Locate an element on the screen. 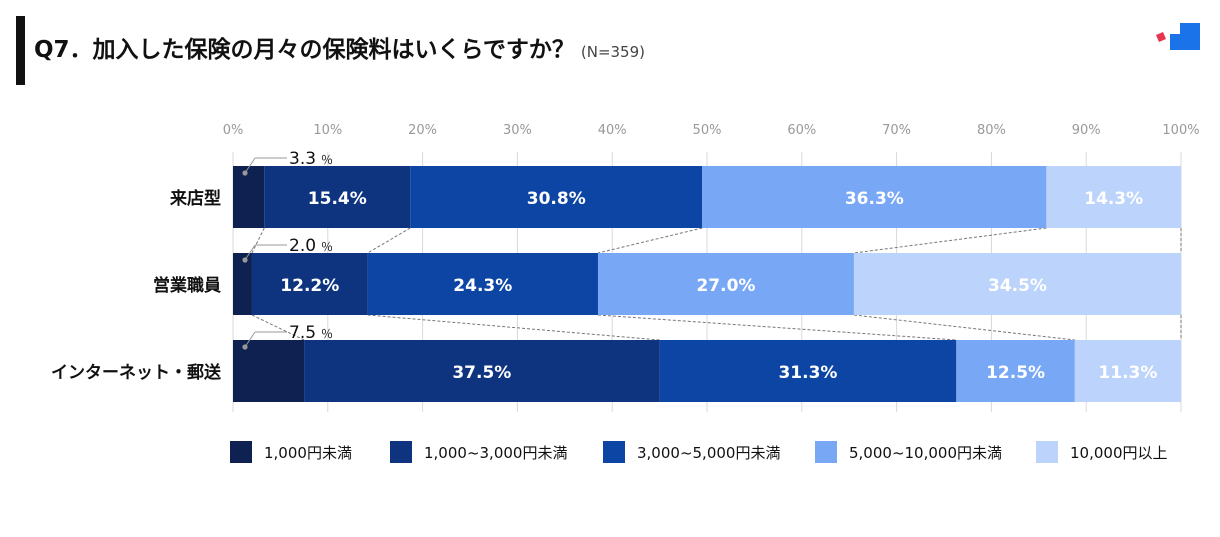 The width and height of the screenshot is (1220, 537). value-label: 12.5% is located at coordinates (1015, 373).